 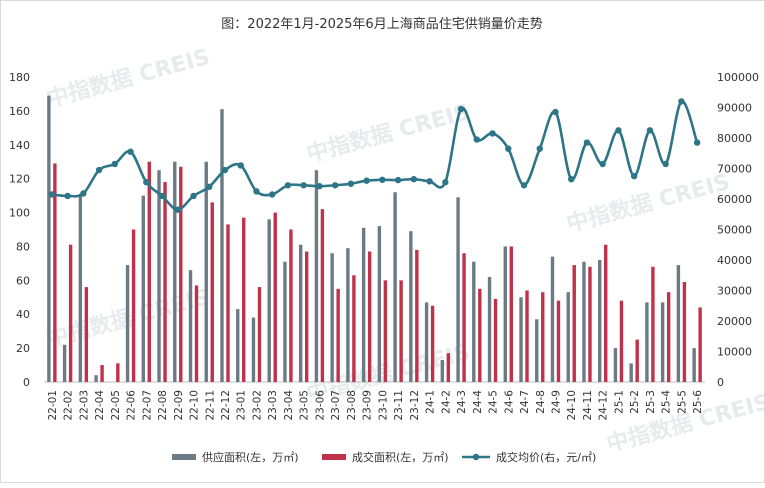 I want to click on y-right-tick-label: 30000, so click(x=734, y=291).